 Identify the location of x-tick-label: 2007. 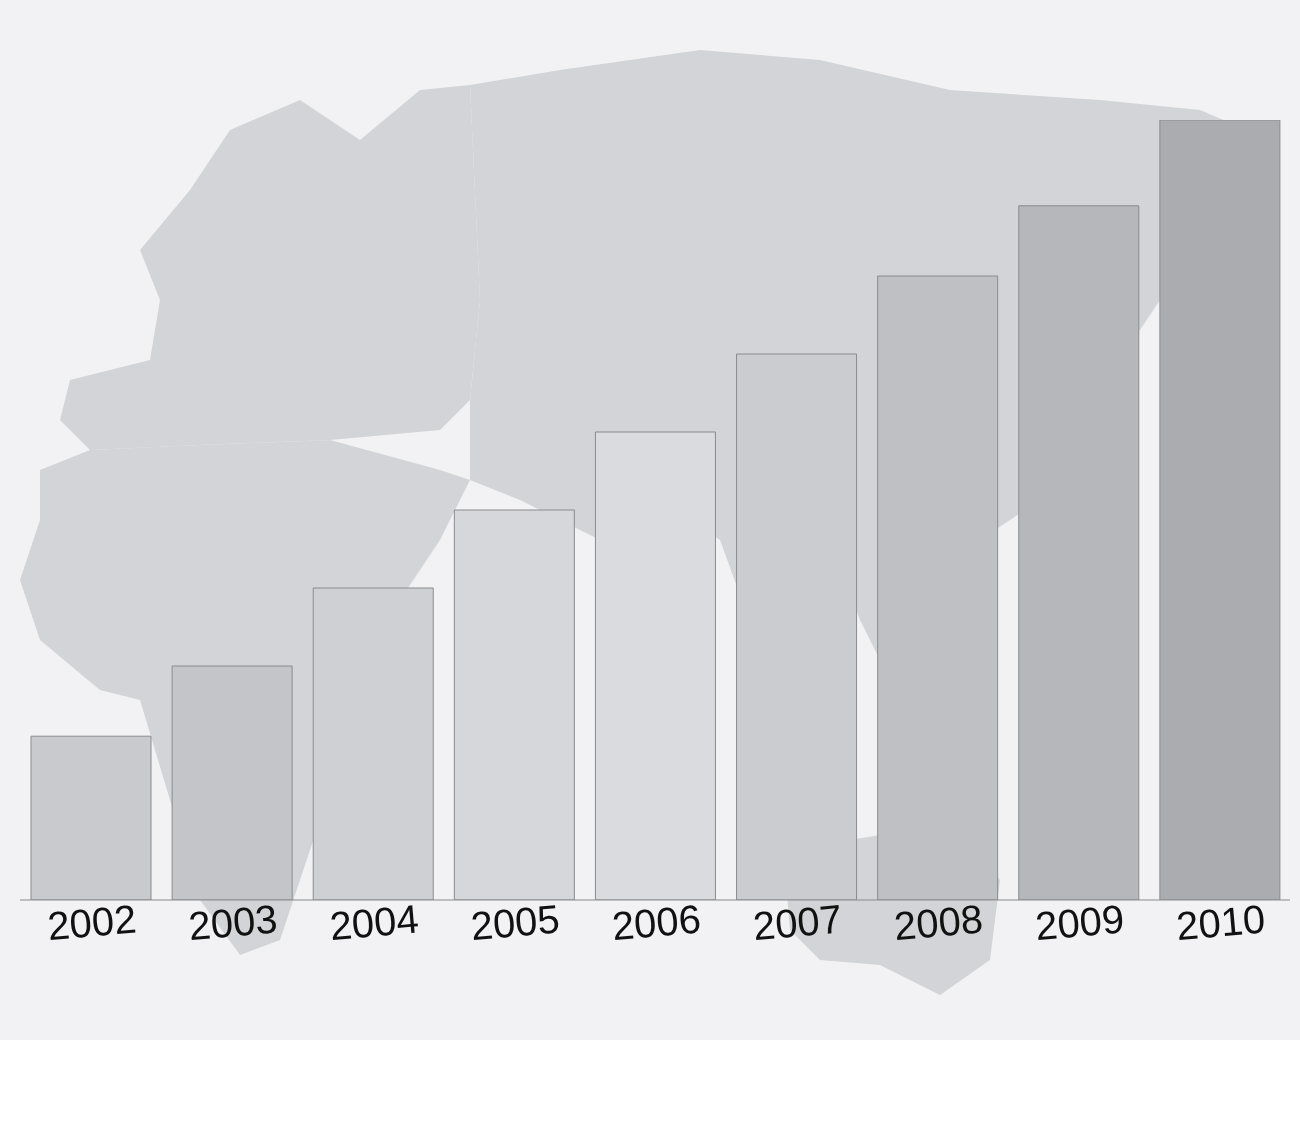
(797, 922).